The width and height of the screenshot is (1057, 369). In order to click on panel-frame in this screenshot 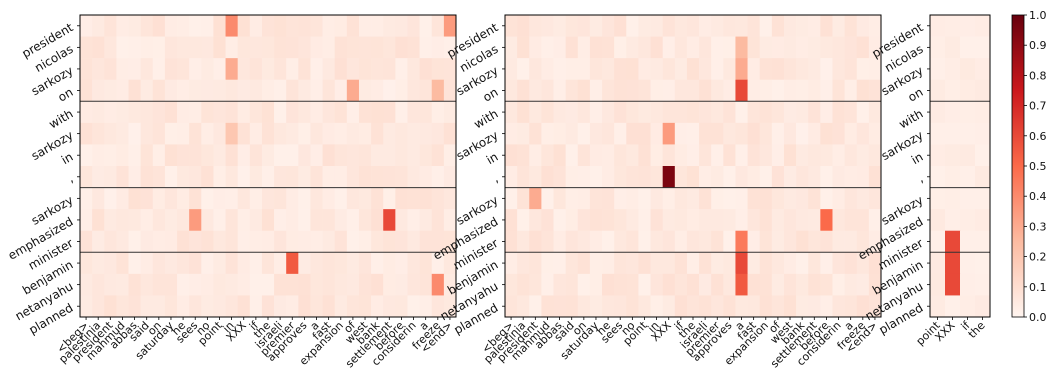, I will do `click(960, 166)`.